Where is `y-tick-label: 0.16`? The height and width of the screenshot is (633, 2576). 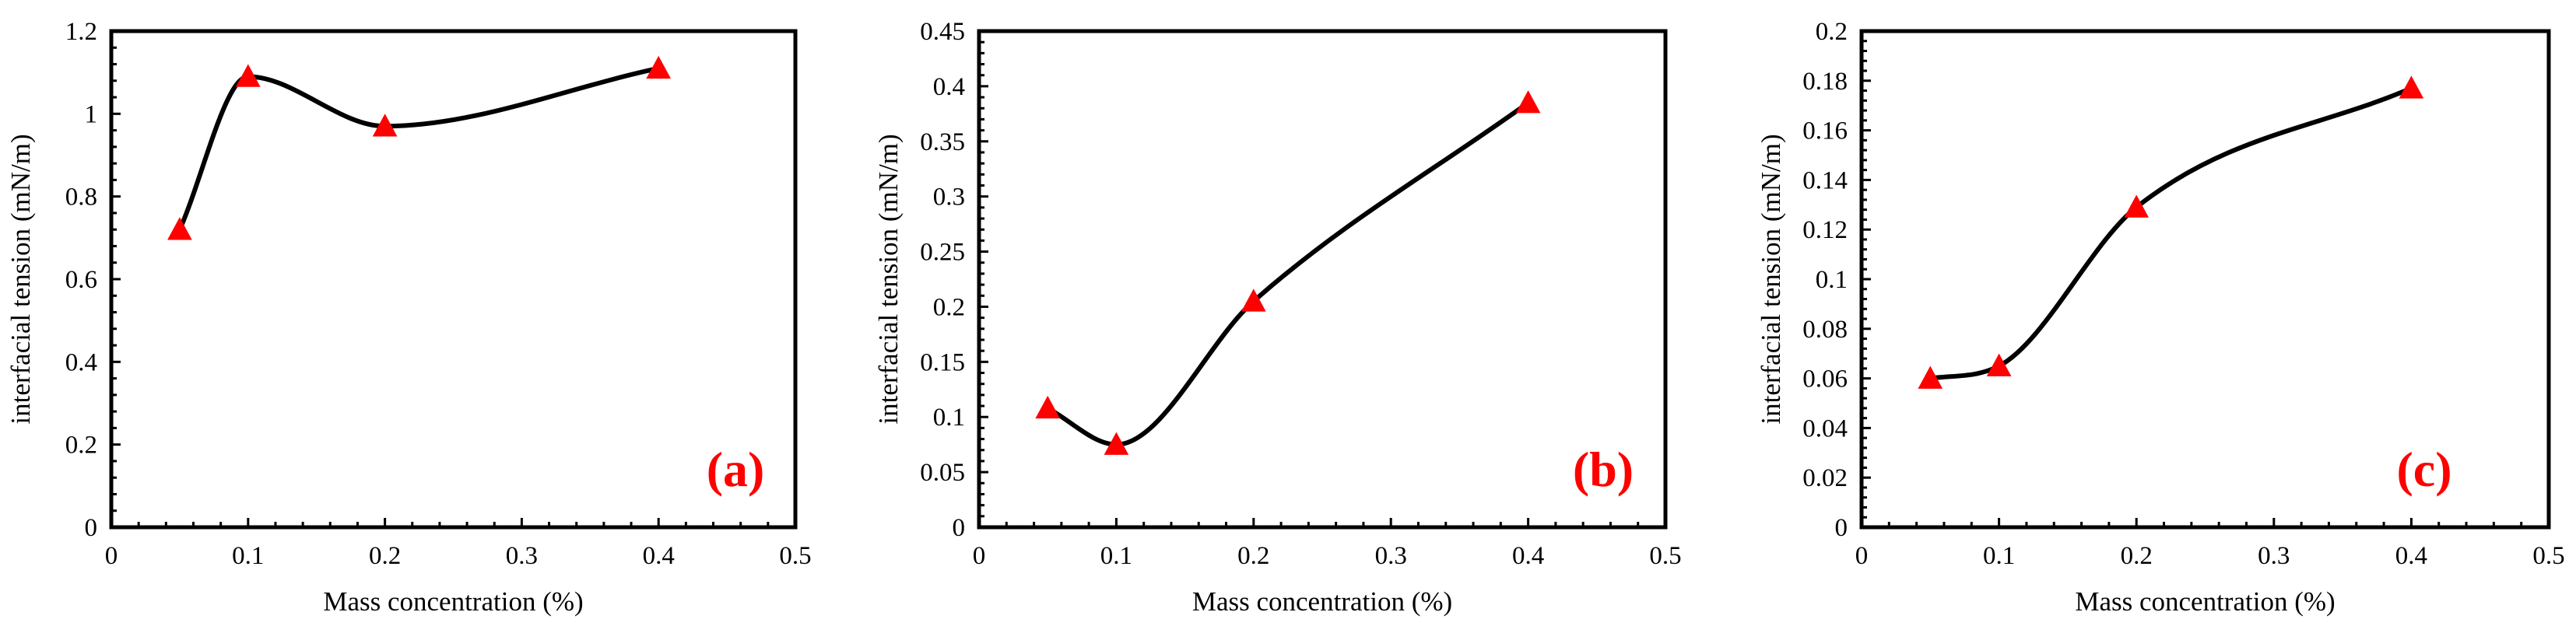
y-tick-label: 0.16 is located at coordinates (1825, 131).